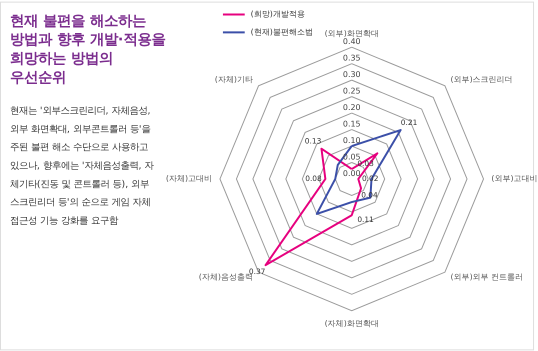 The width and height of the screenshot is (538, 351). I want to click on text: 현재는 '외부스크린리더, 자체음성, 외부 화면확대, 외부콘트롤러 등'을 주된 불편 해소 수단으로 사용하고 있으나, 향후에는 '자체음성출력, 자 체기타(진동 및 콘트롤러 등), 외부 스크린리더 등'의 순으로 게임 자체 접근성 기능 강화를 요구함, so click(82, 166).